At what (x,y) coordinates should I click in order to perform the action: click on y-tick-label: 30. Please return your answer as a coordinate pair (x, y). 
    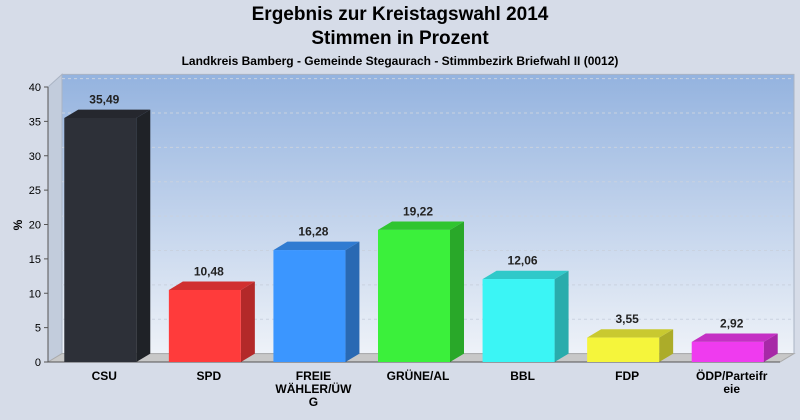
    Looking at the image, I should click on (35, 157).